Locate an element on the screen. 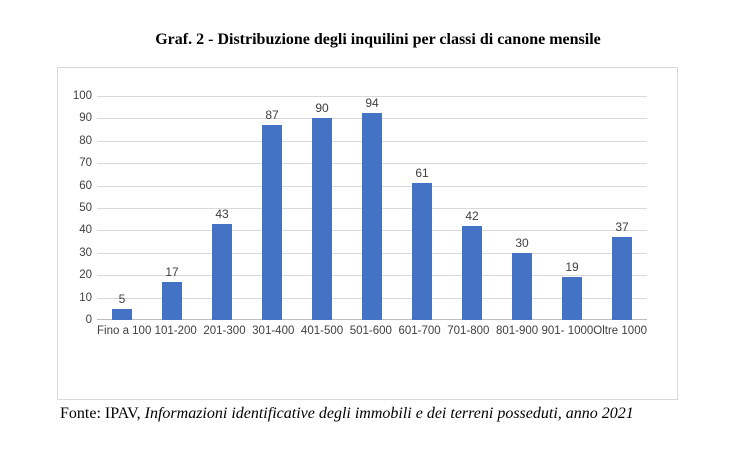 Image resolution: width=756 pixels, height=452 pixels. bar-column: 42 is located at coordinates (472, 208).